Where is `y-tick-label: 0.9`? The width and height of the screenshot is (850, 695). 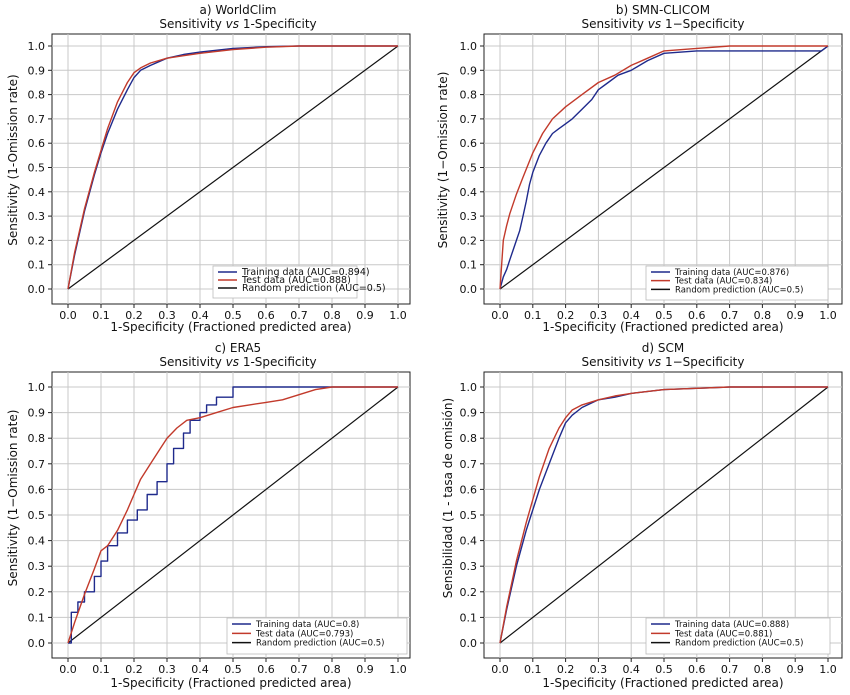
y-tick-label: 0.9 is located at coordinates (469, 70).